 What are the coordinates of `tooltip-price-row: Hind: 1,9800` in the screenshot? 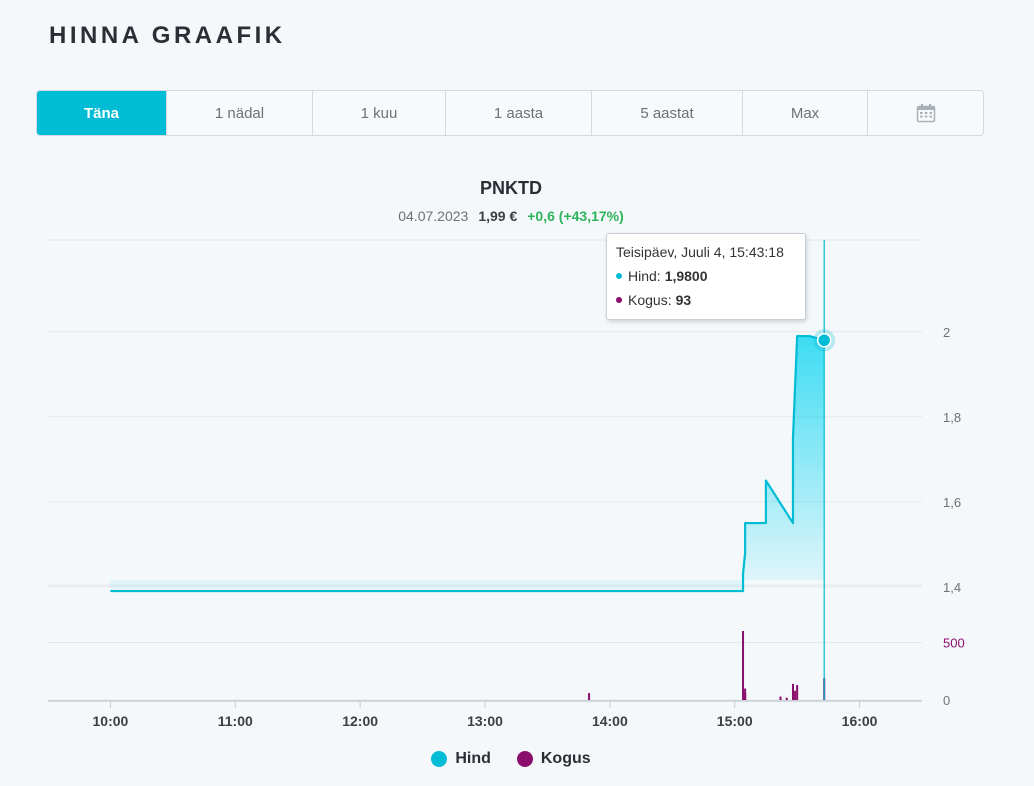 It's located at (706, 276).